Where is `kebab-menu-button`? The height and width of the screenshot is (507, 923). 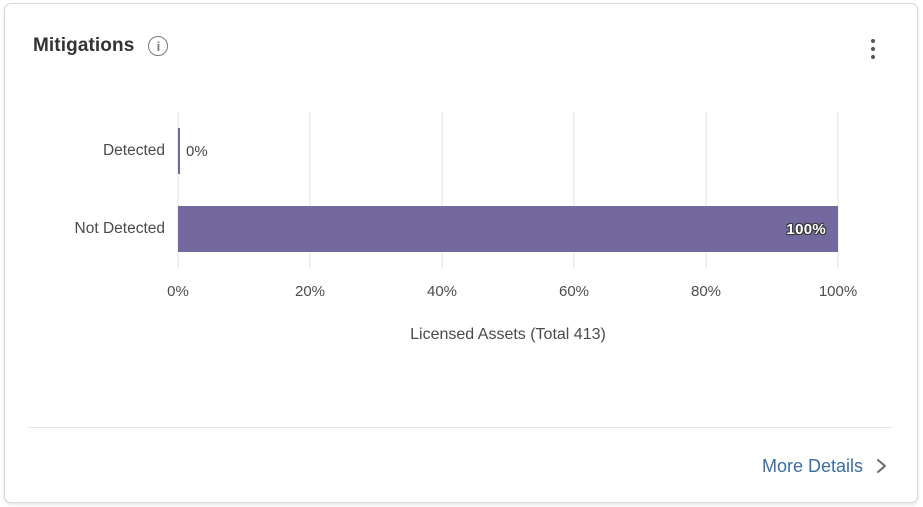
kebab-menu-button is located at coordinates (873, 49).